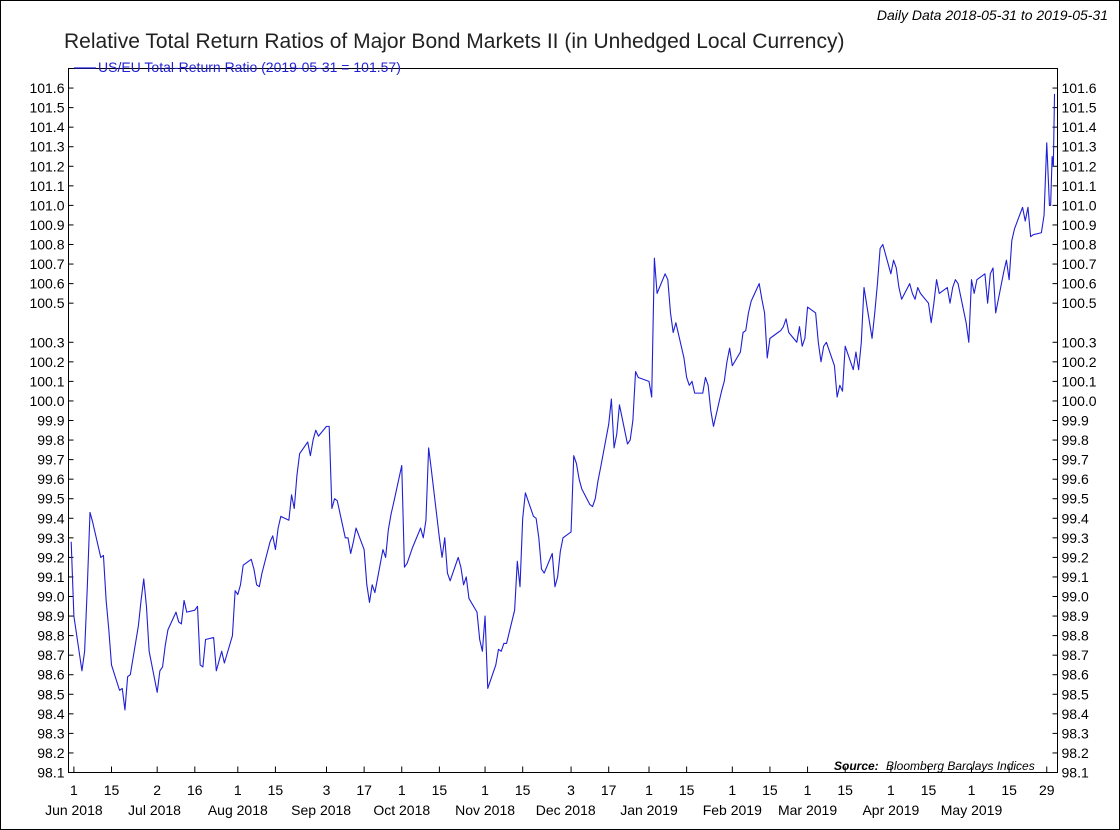 This screenshot has width=1120, height=830. Describe the element at coordinates (1075, 460) in the screenshot. I see `y-tick-label-right: 99.7` at that location.